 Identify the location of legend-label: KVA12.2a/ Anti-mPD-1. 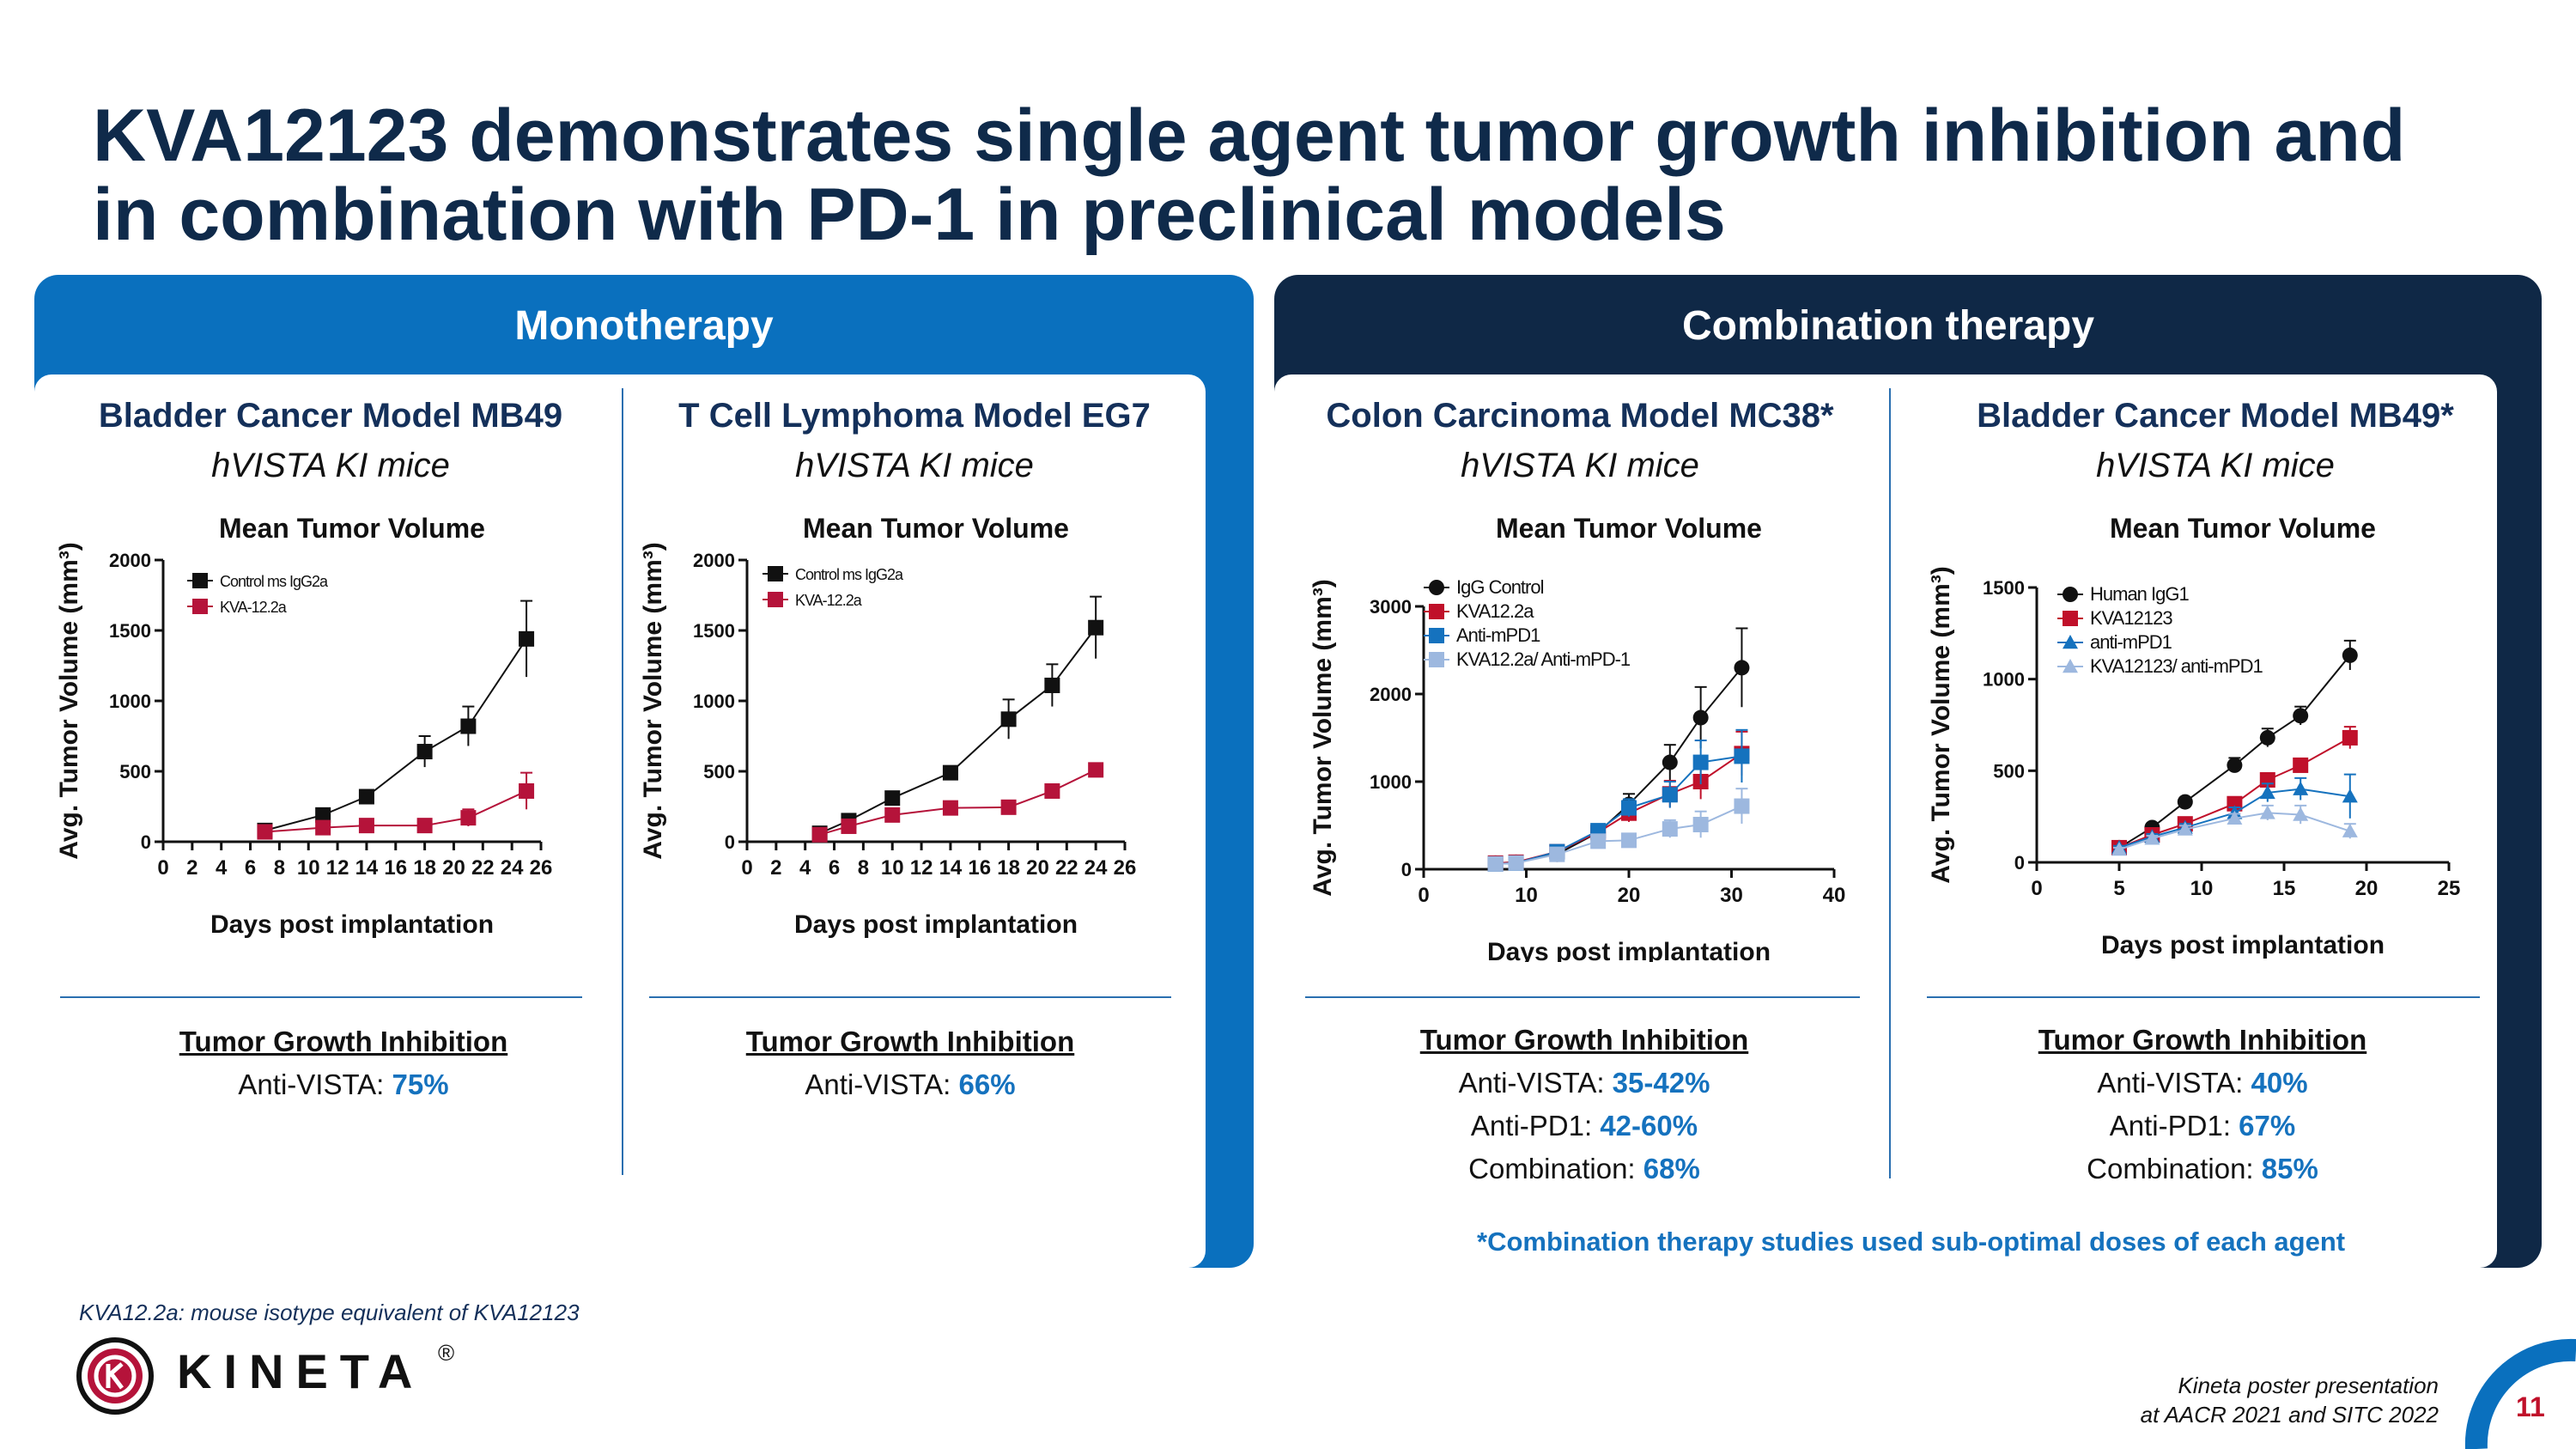
(1543, 659).